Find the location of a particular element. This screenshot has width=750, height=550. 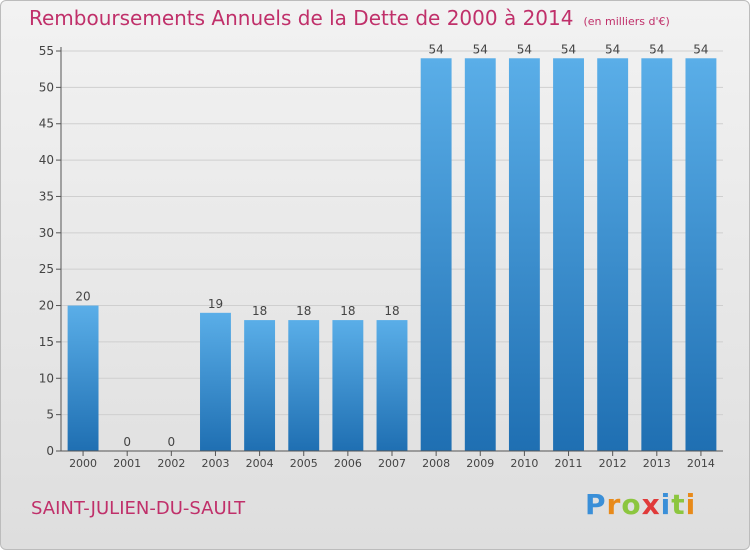

y-tick-label: 10 is located at coordinates (46, 378).